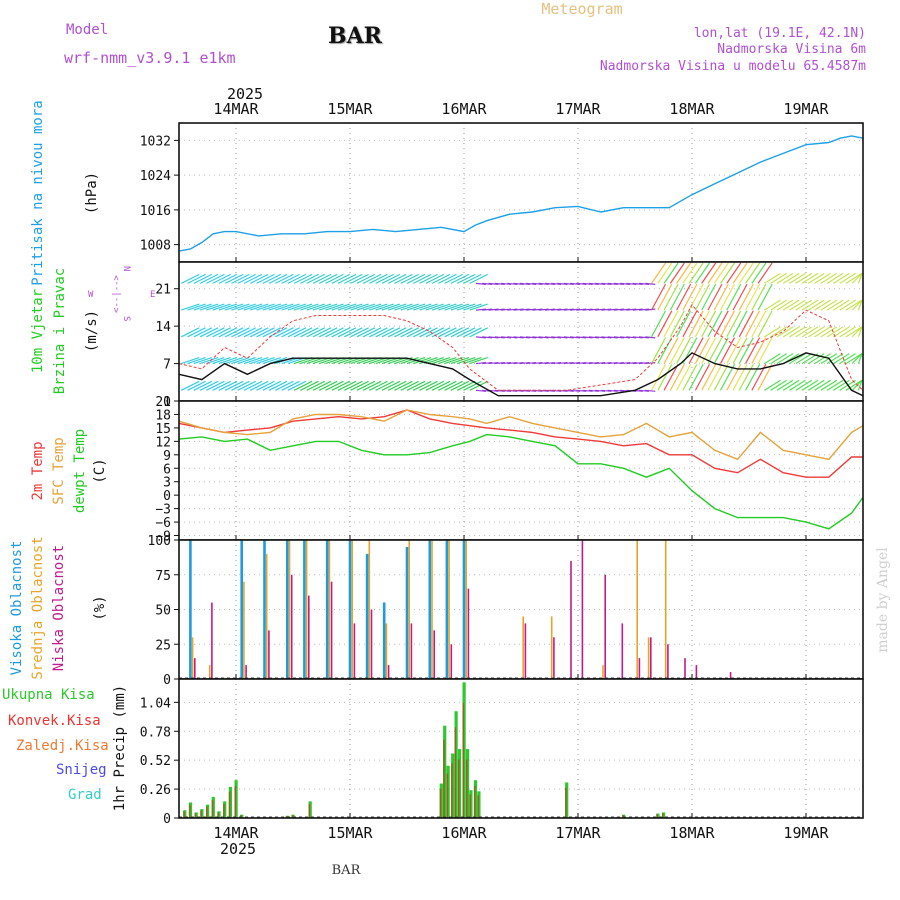 Image resolution: width=900 pixels, height=900 pixels. I want to click on temp-unit: (C), so click(100, 470).